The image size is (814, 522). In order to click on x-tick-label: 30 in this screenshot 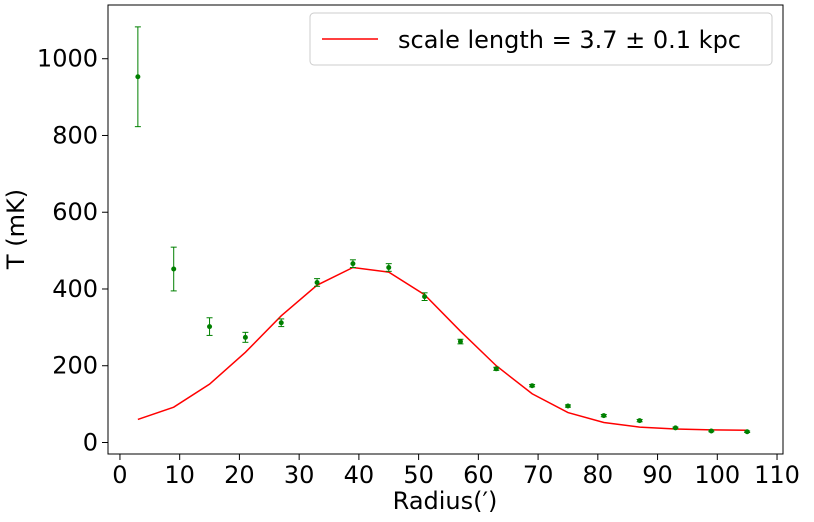, I will do `click(299, 475)`.